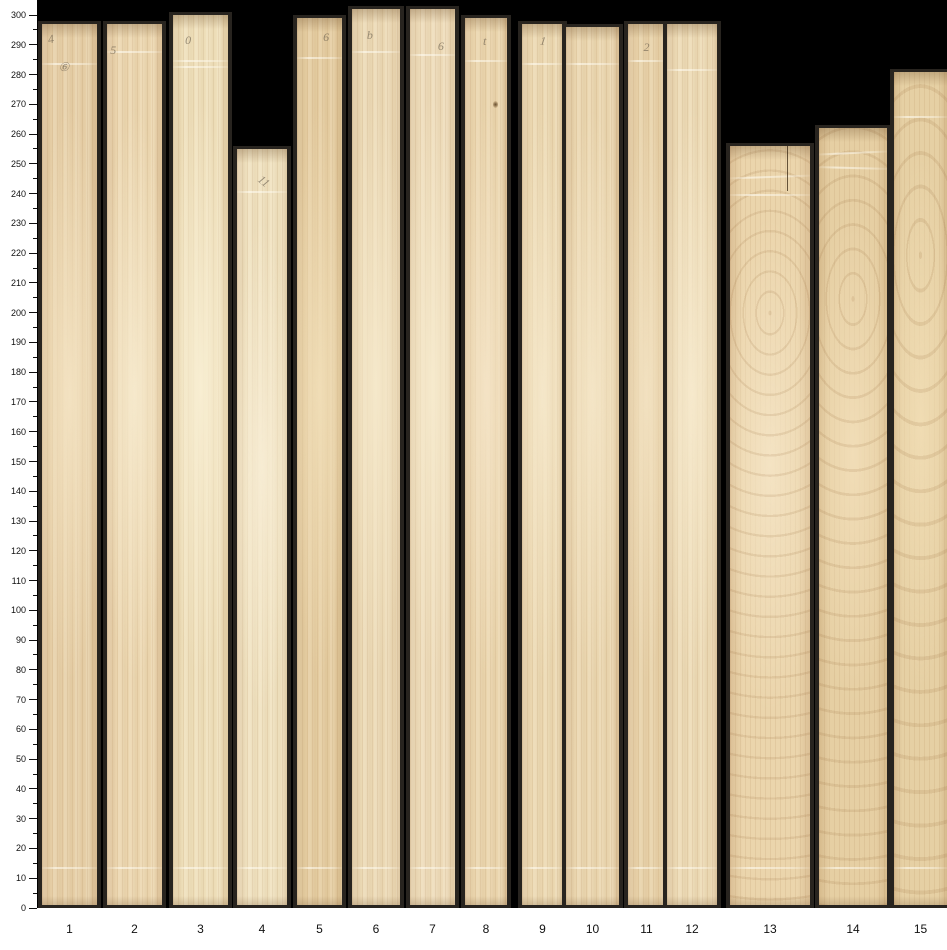 This screenshot has height=950, width=947. What do you see at coordinates (369, 35) in the screenshot?
I see `pencil-mark: b` at bounding box center [369, 35].